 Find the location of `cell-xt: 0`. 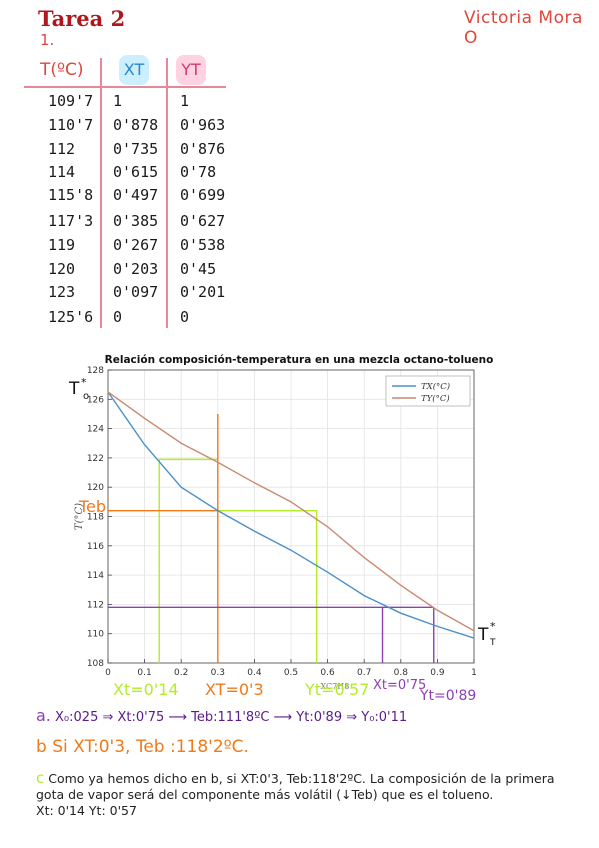

cell-xt: 0 is located at coordinates (118, 317).